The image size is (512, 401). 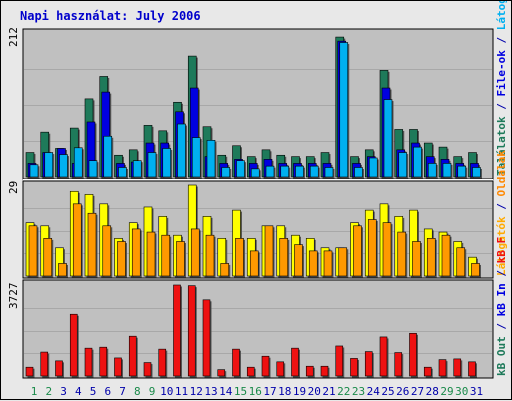 What do you see at coordinates (358, 391) in the screenshot?
I see `x-tick-label: 23` at bounding box center [358, 391].